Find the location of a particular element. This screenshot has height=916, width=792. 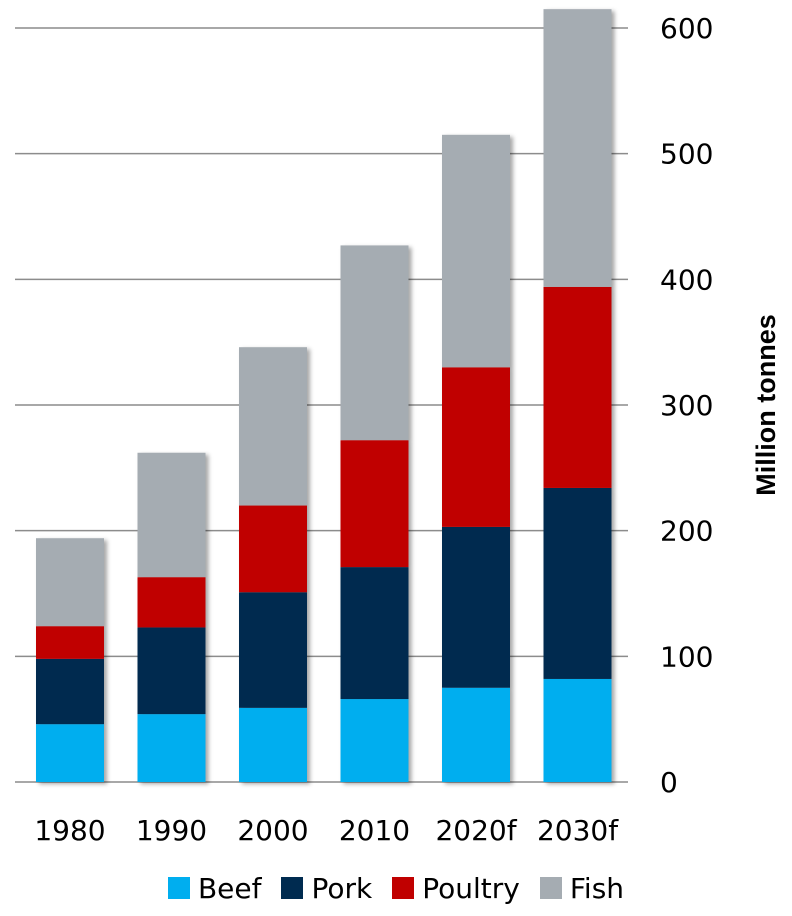

legend-item-beef: Beef is located at coordinates (214, 888).